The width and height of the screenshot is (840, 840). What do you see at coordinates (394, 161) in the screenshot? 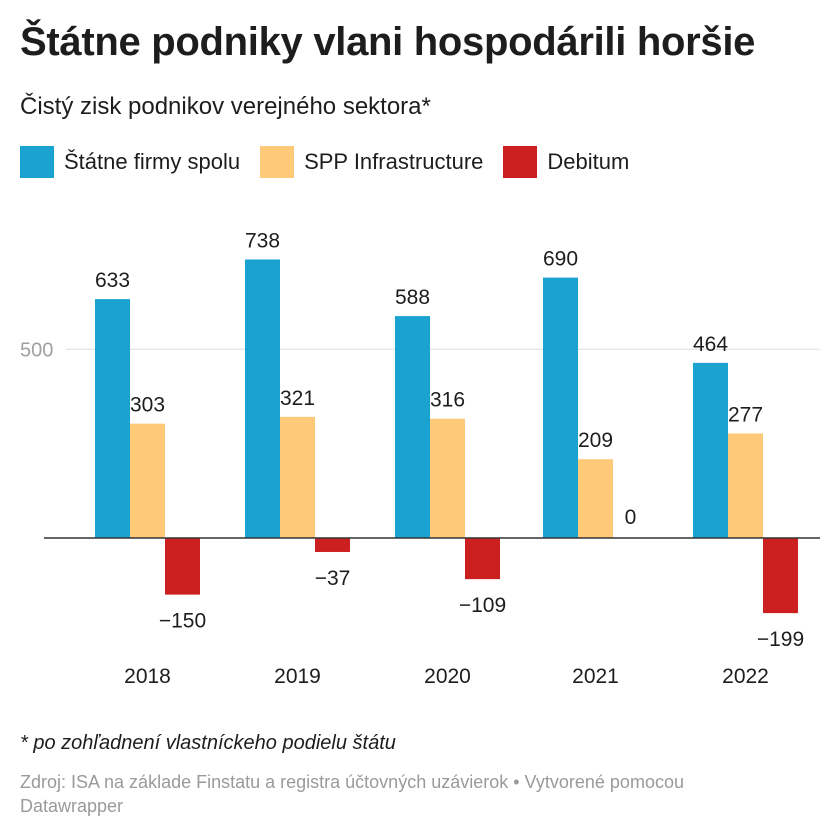
I see `legend-label: SPP Infrastructure` at bounding box center [394, 161].